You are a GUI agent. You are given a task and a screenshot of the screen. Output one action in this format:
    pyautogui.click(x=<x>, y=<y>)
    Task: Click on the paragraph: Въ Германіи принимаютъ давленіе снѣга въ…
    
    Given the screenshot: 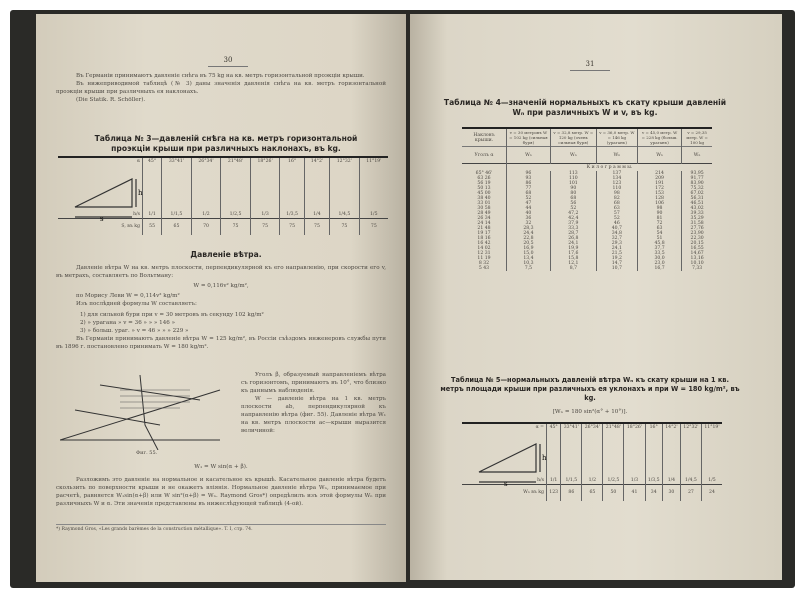 What is the action you would take?
    pyautogui.click(x=220, y=76)
    